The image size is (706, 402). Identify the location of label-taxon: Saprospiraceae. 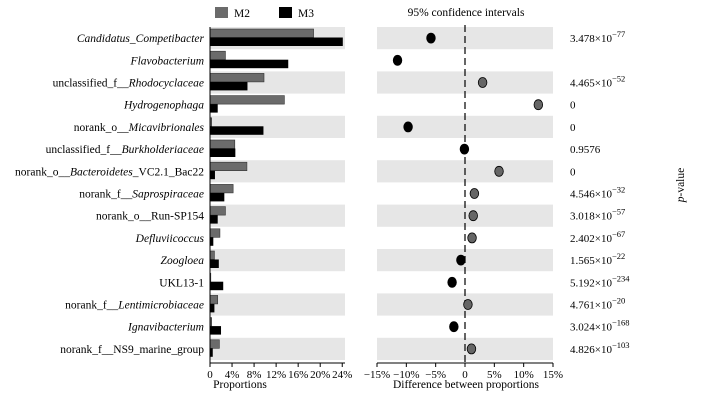
(168, 195).